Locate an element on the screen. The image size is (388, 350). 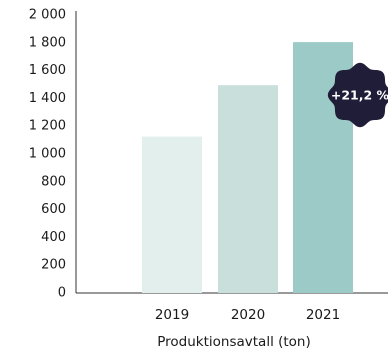
bar-2019 is located at coordinates (172, 214).